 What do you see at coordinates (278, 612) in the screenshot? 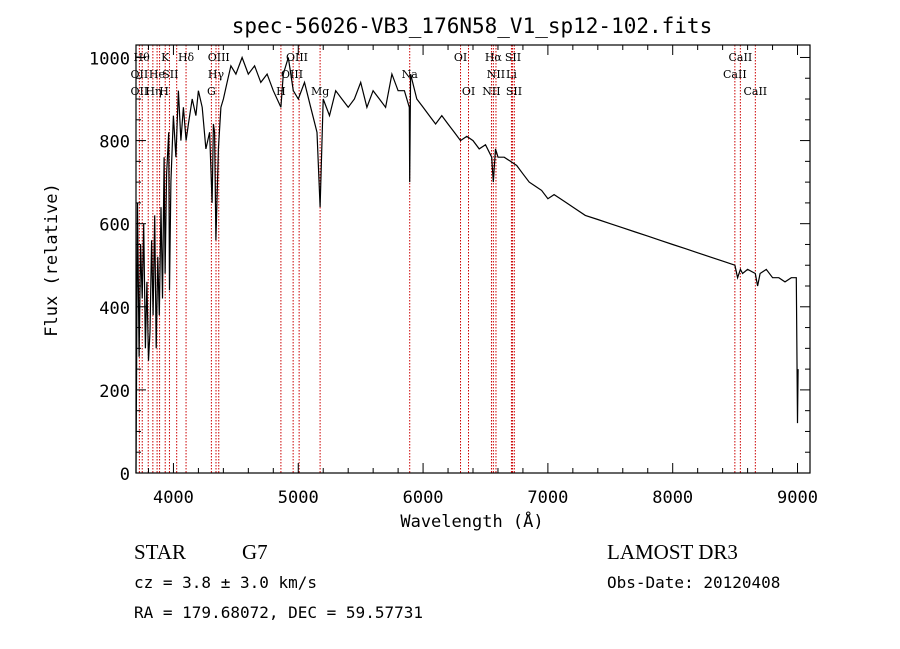
I see `sky-coordinates: RA = 179.68072, DEC = 59.57731` at bounding box center [278, 612].